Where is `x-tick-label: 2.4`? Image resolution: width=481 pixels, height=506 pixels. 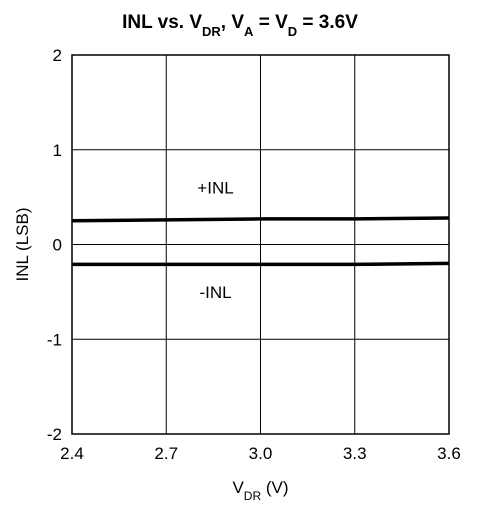
x-tick-label: 2.4 is located at coordinates (72, 453).